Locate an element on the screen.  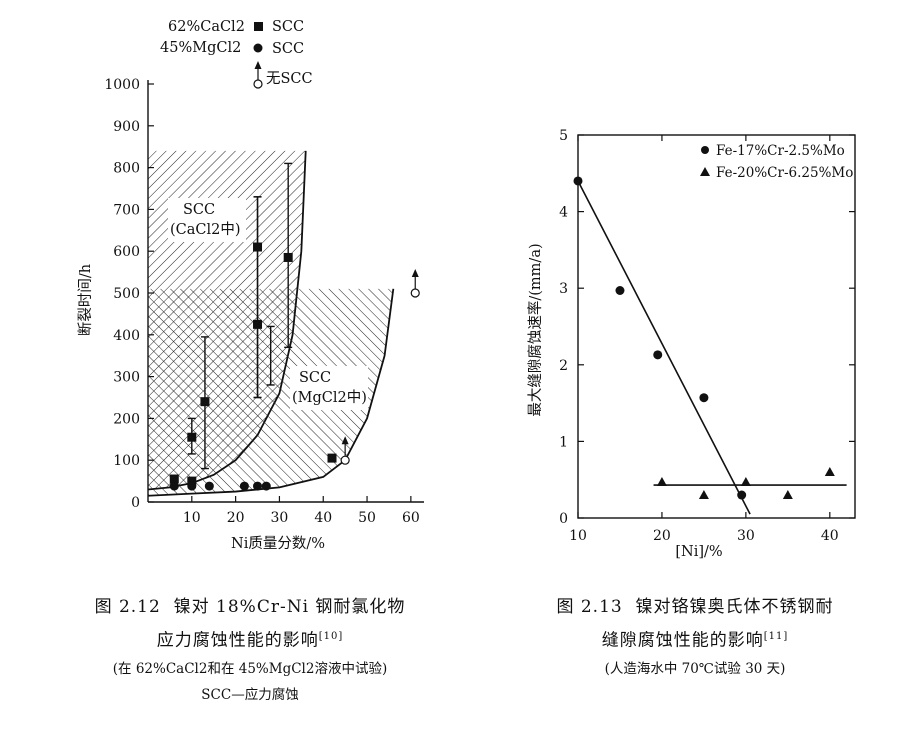
fig12-y-tick-label: 700 is located at coordinates (126, 210).